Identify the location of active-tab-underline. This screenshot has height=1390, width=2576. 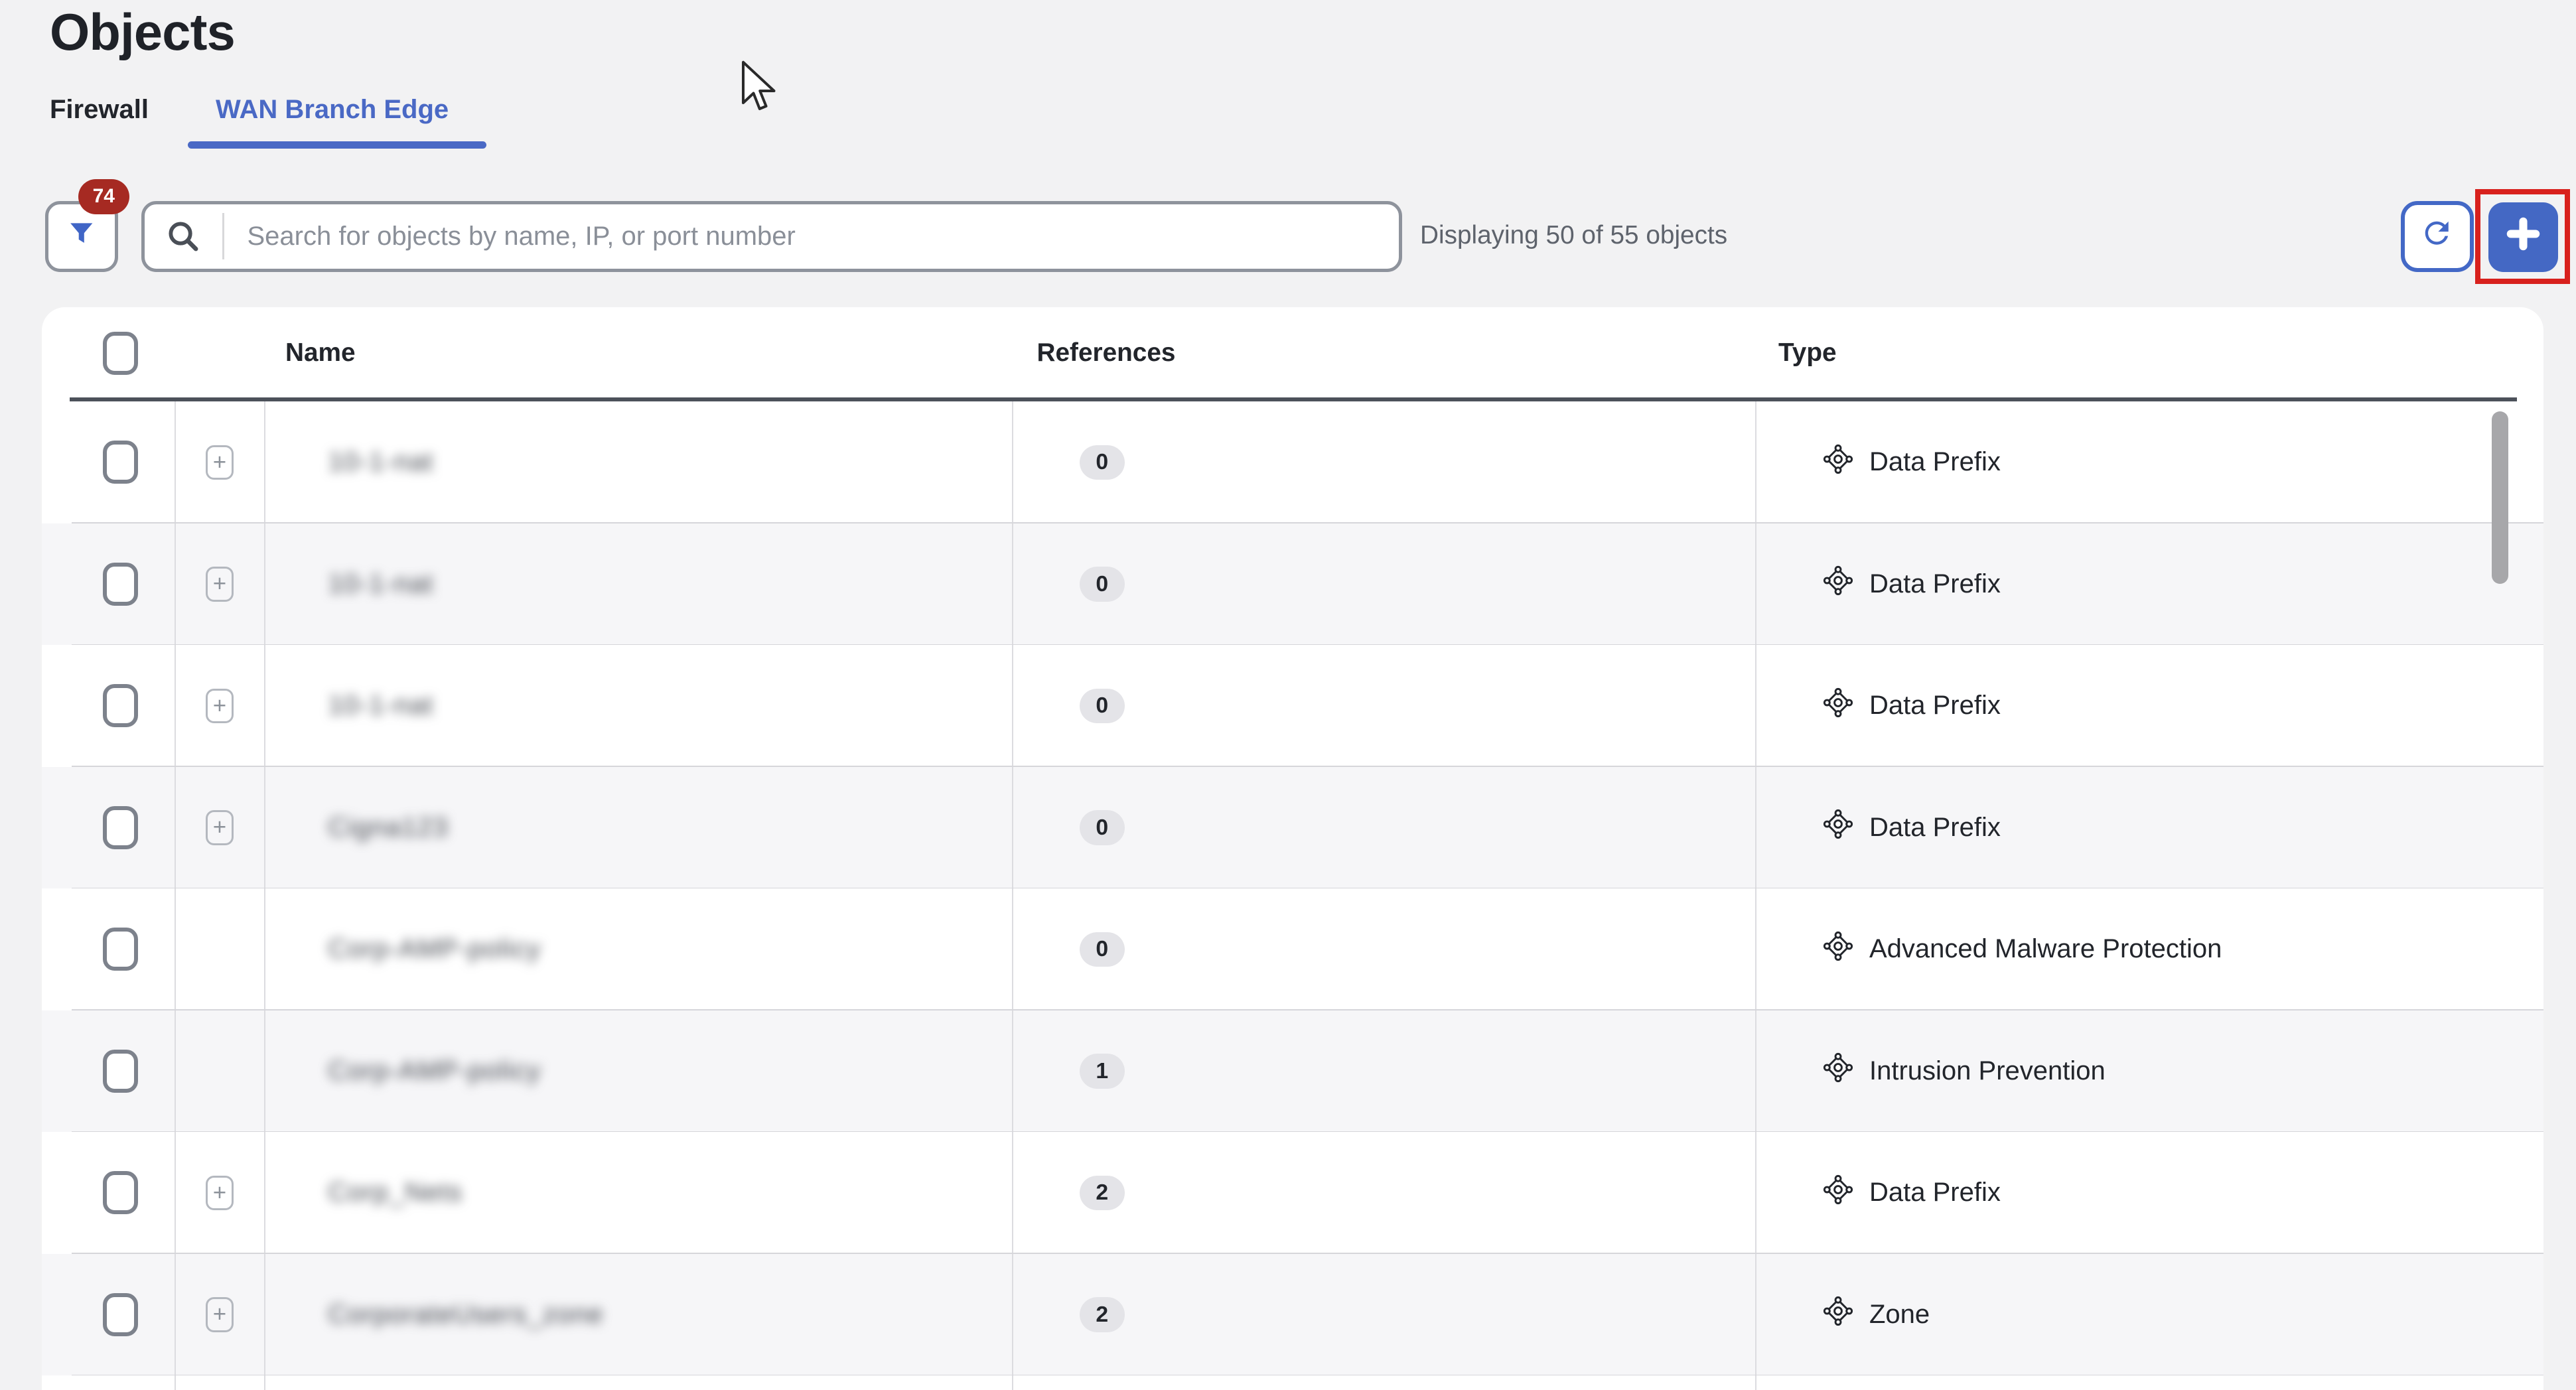
(337, 145).